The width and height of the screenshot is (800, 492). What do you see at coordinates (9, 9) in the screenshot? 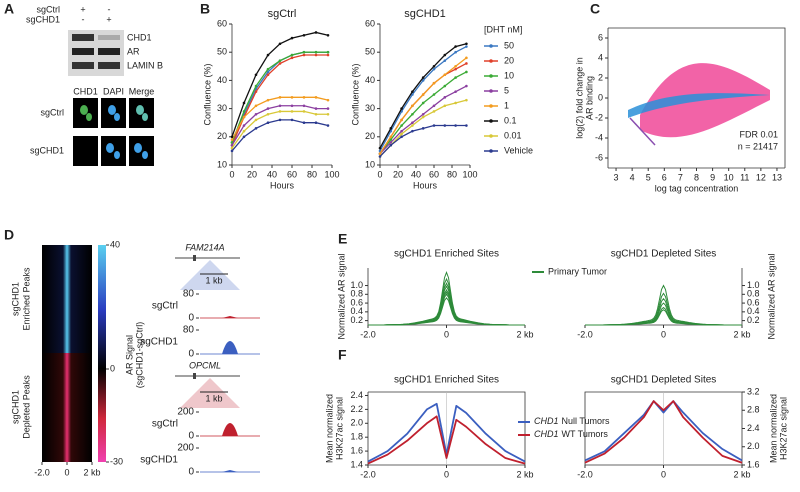
I see `panel-letter: A` at bounding box center [9, 9].